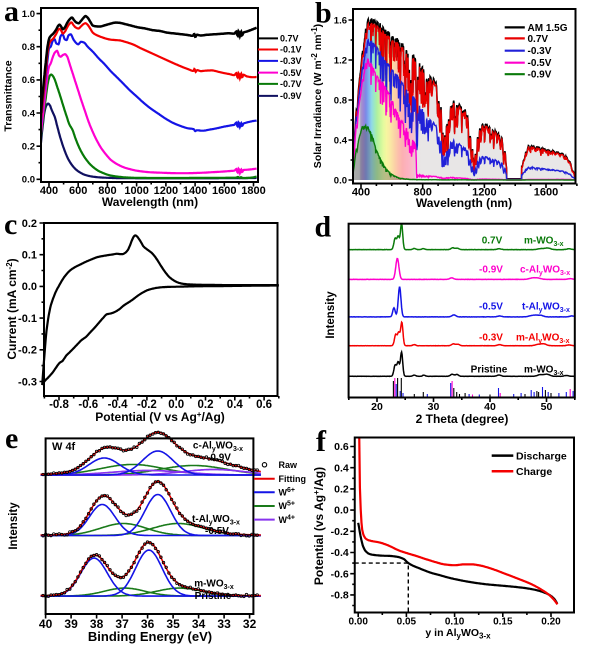 Image resolution: width=600 pixels, height=652 pixels. I want to click on svg-text: 1000, so click(136, 191).